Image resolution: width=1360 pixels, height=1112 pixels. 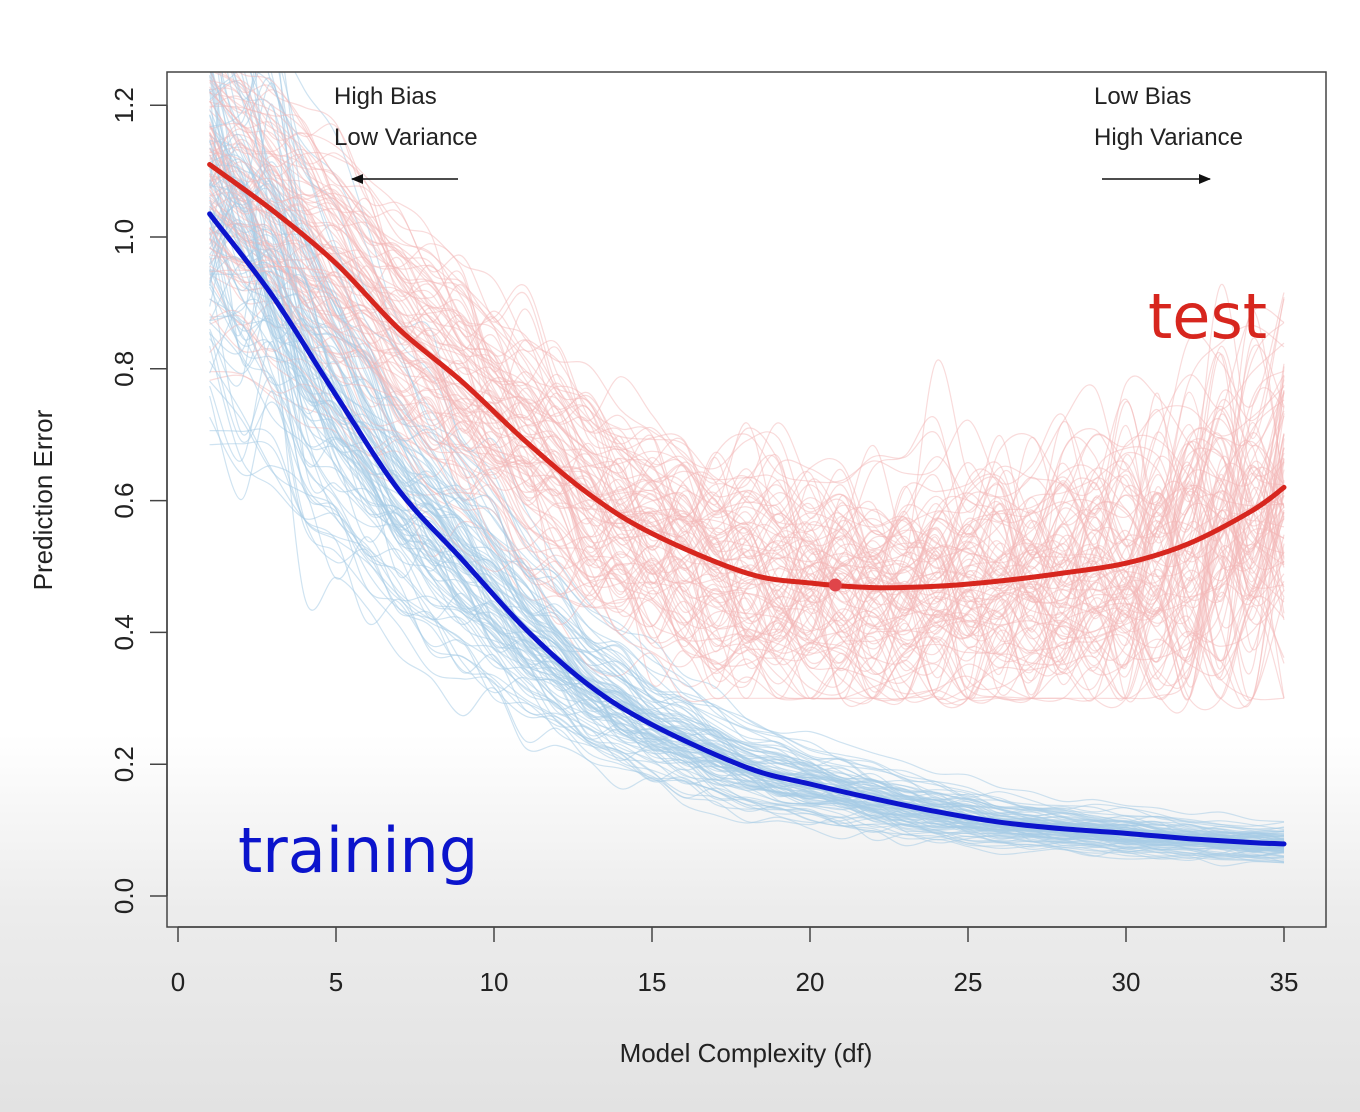 What do you see at coordinates (652, 982) in the screenshot?
I see `x-tick-label: 15` at bounding box center [652, 982].